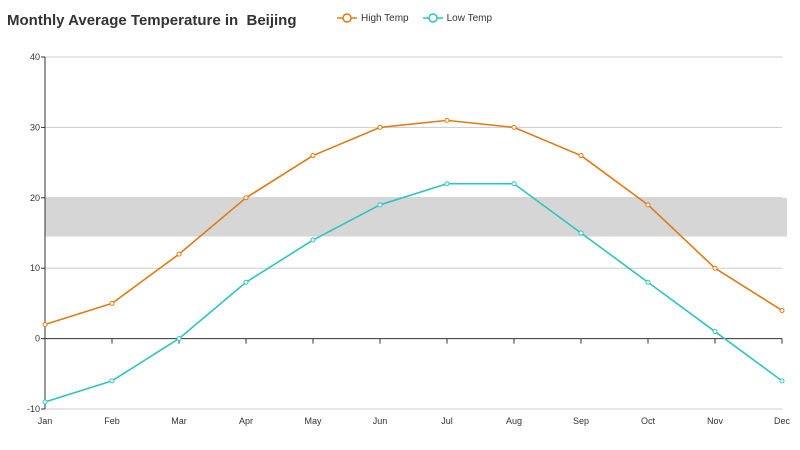 The height and width of the screenshot is (450, 800). I want to click on x-tick-label: Jul, so click(447, 421).